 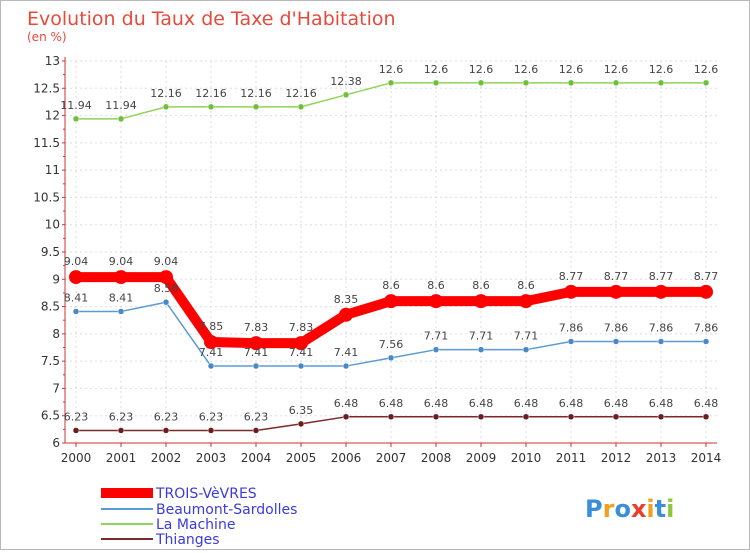 What do you see at coordinates (52, 61) in the screenshot?
I see `y-tick-label: 13` at bounding box center [52, 61].